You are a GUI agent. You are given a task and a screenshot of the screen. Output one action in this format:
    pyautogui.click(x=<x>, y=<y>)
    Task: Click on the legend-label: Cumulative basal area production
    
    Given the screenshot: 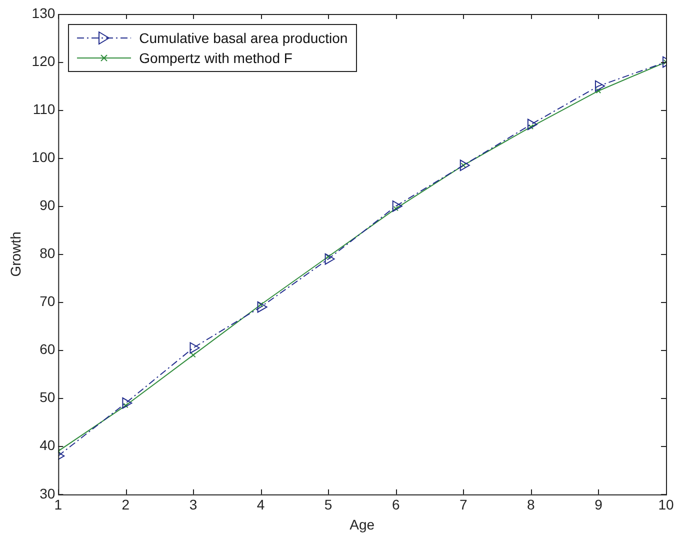 What is the action you would take?
    pyautogui.click(x=243, y=38)
    